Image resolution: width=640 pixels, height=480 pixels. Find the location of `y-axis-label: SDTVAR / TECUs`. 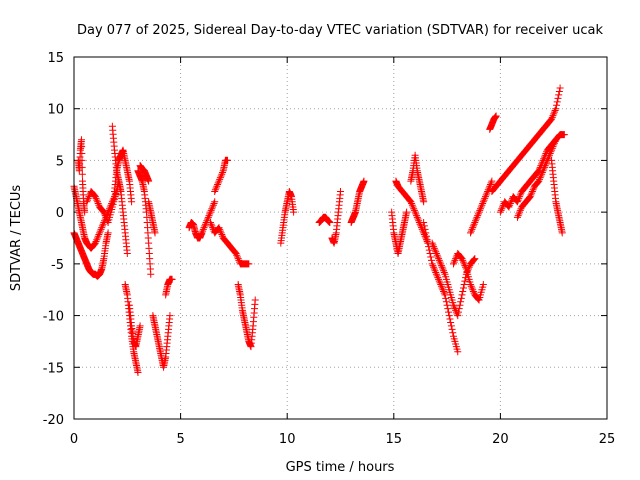

y-axis-label: SDTVAR / TECUs is located at coordinates (16, 238).